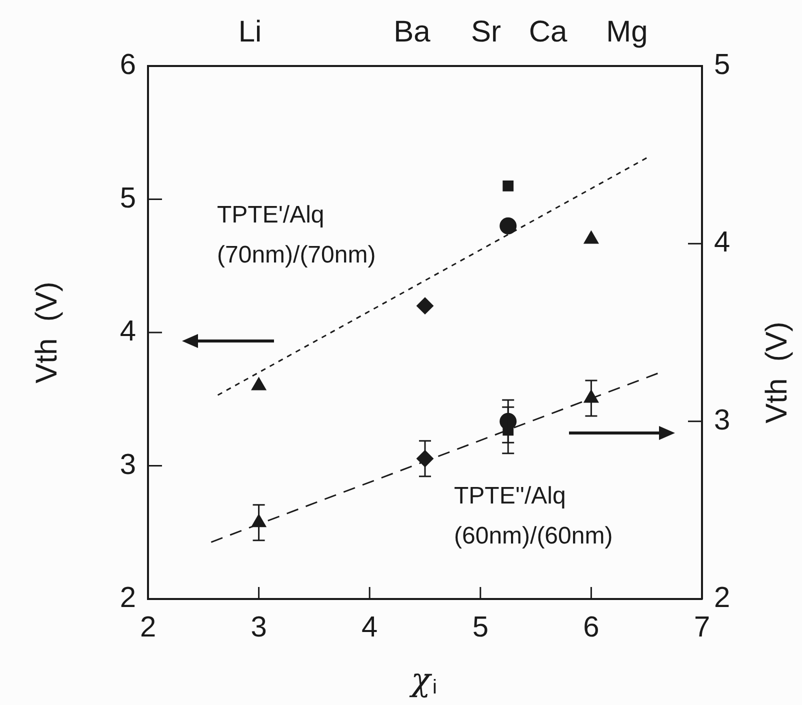 The width and height of the screenshot is (802, 705). I want to click on y-tick-label: 4, so click(128, 332).